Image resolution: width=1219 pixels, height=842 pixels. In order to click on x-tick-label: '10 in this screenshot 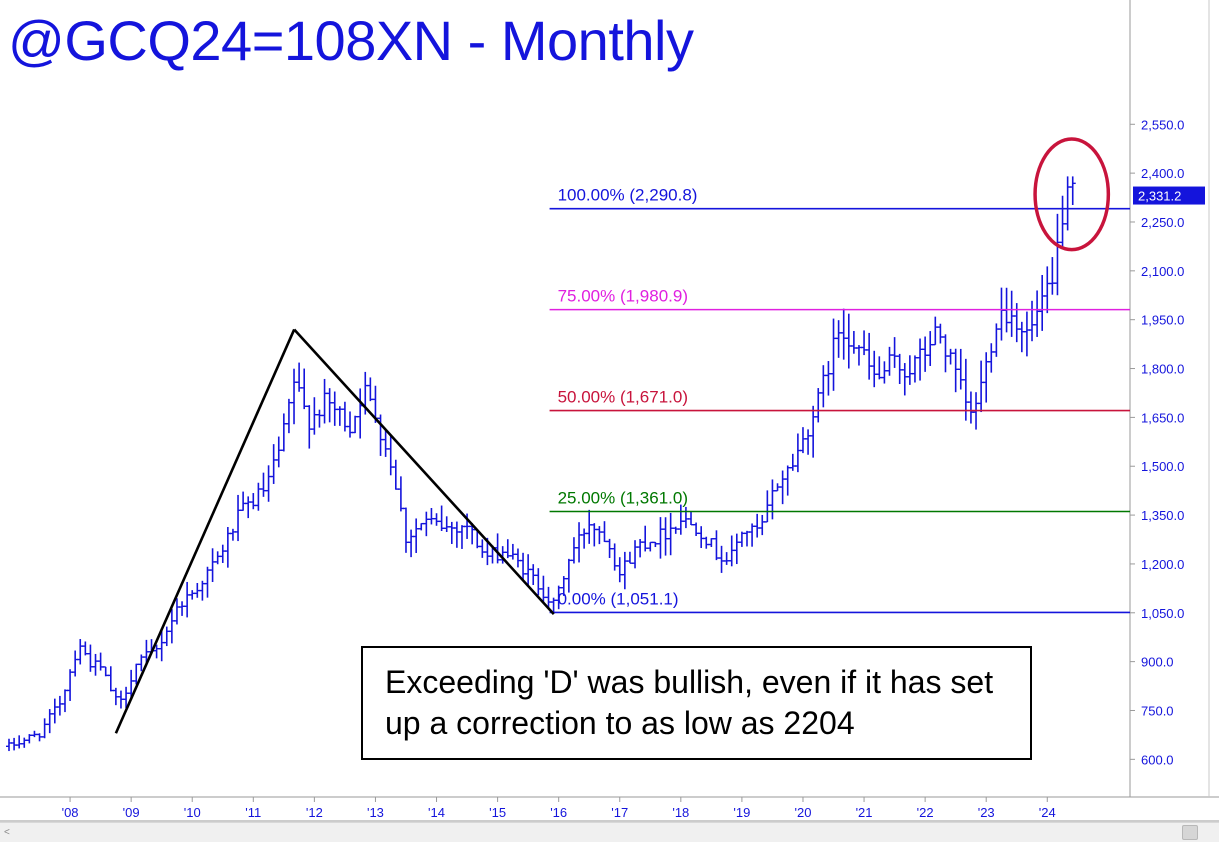, I will do `click(192, 812)`.